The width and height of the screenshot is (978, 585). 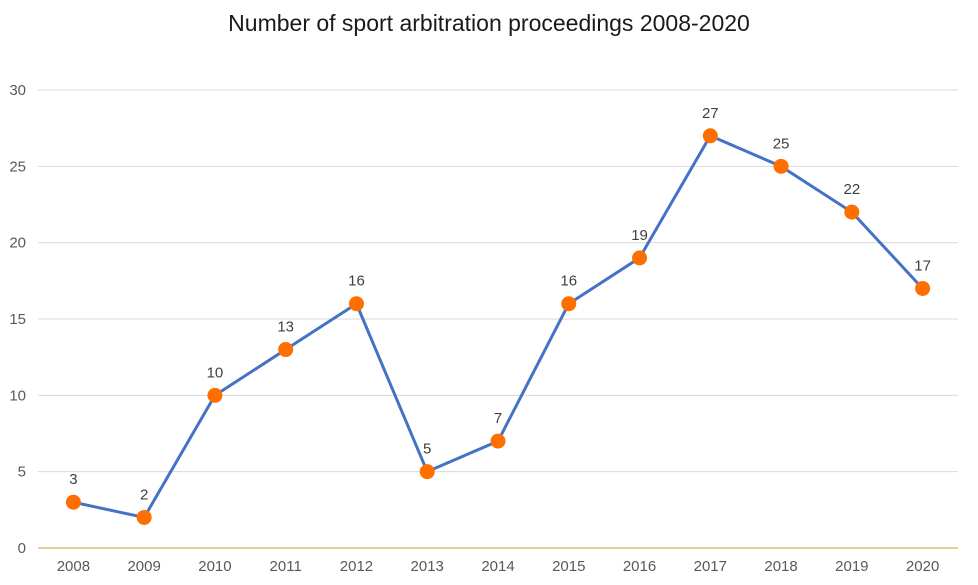 I want to click on y-tick-label: 5, so click(x=22, y=472).